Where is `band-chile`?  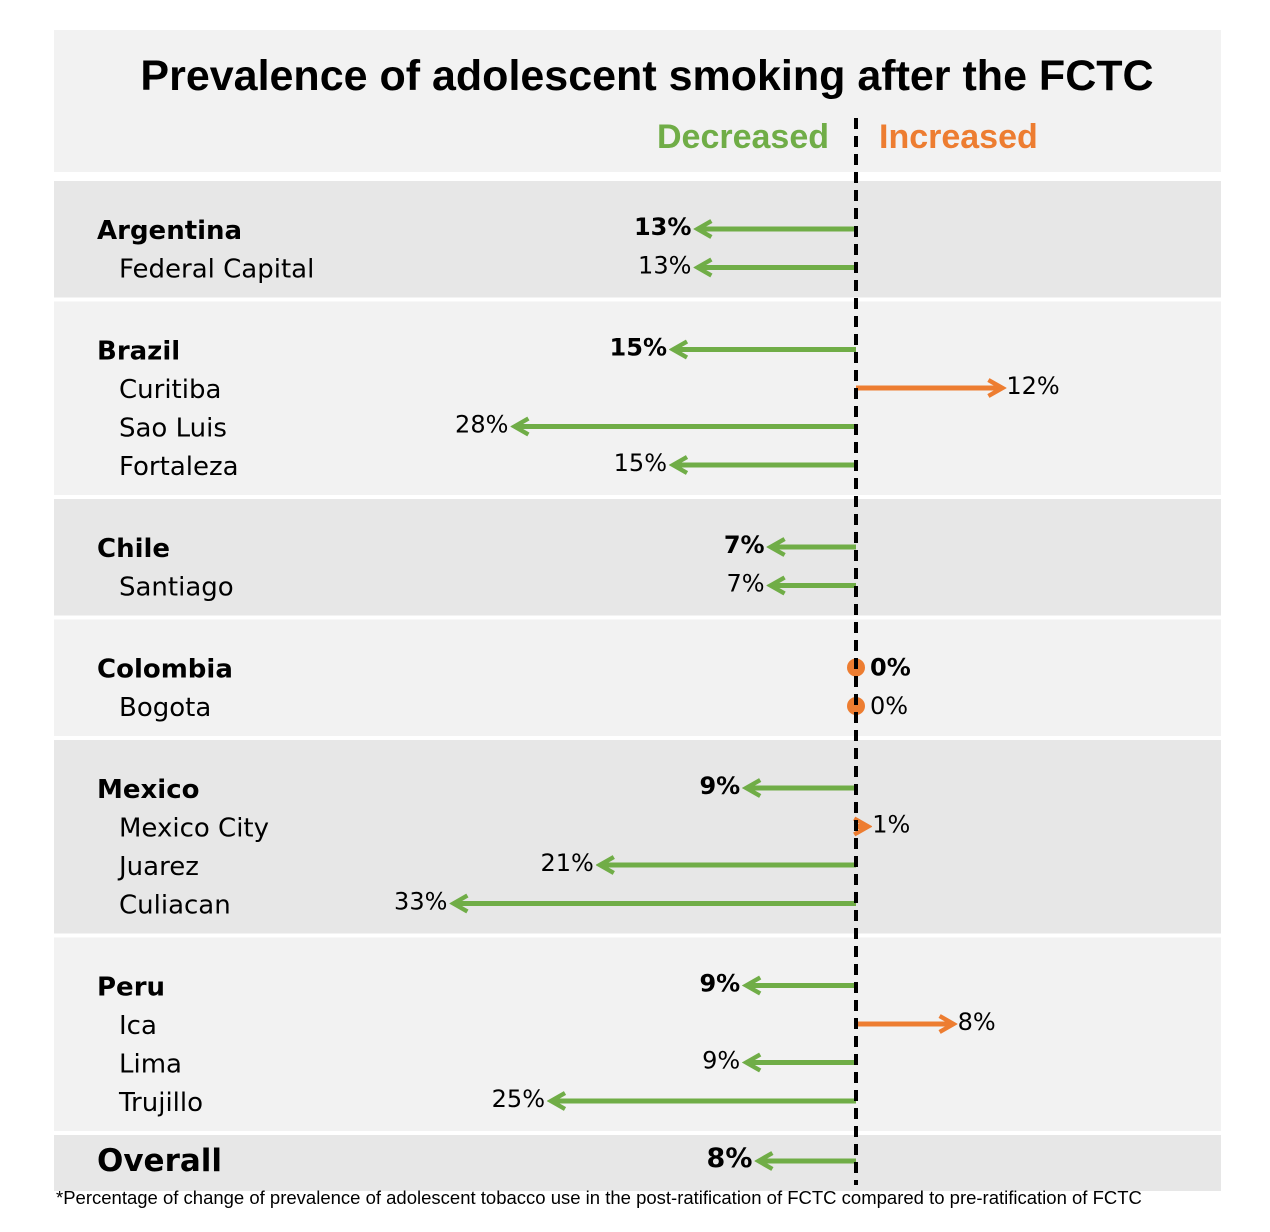 band-chile is located at coordinates (637, 557).